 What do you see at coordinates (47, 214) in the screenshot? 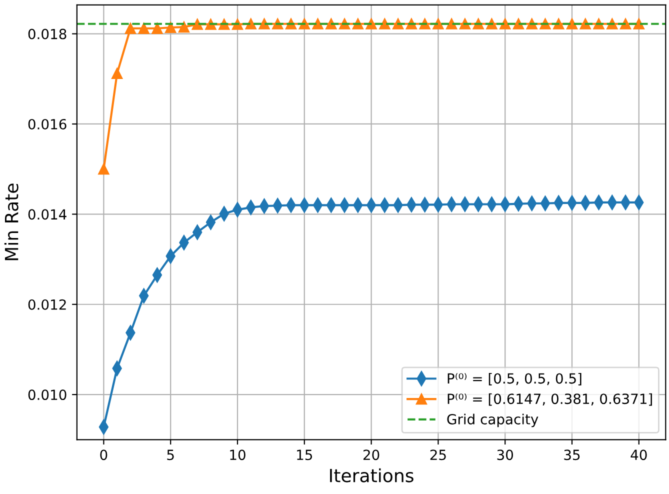
I see `y-tick-label: 0.014` at bounding box center [47, 214].